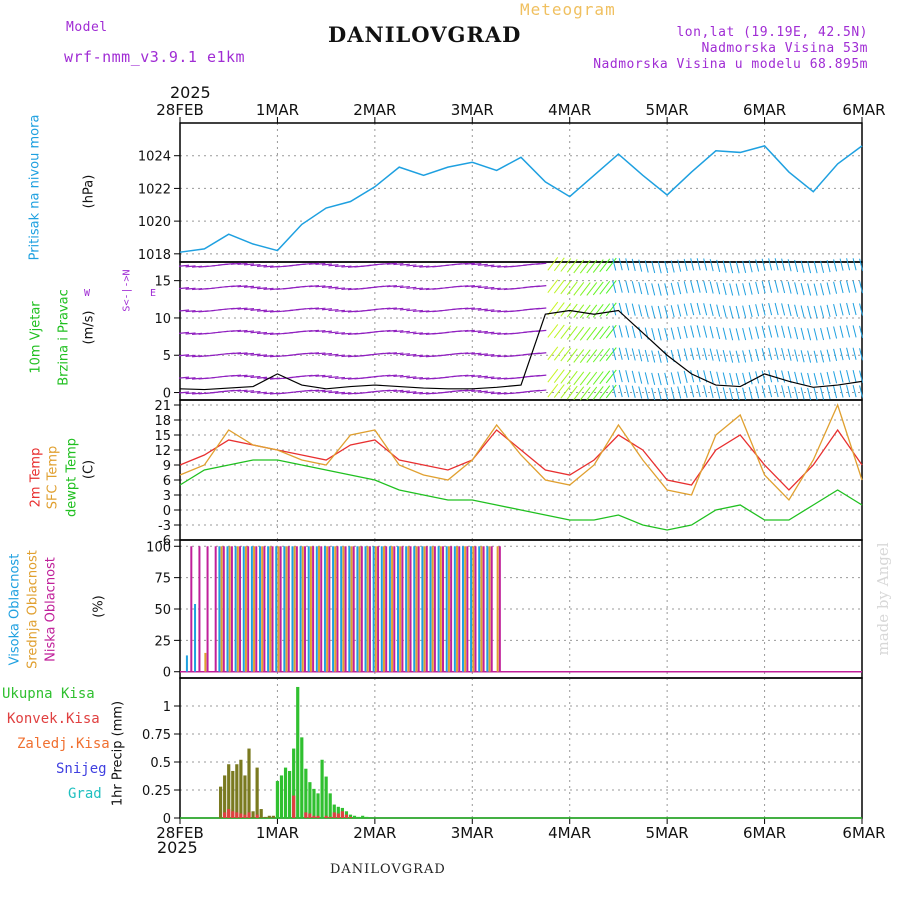  What do you see at coordinates (225, 815) in the screenshot?
I see `precip-conv-bar` at bounding box center [225, 815].